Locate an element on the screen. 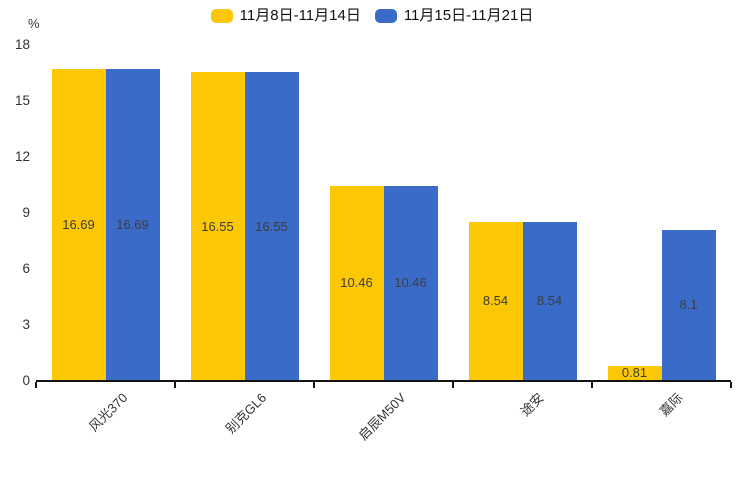  y-tick-label: 18 is located at coordinates (22, 44).